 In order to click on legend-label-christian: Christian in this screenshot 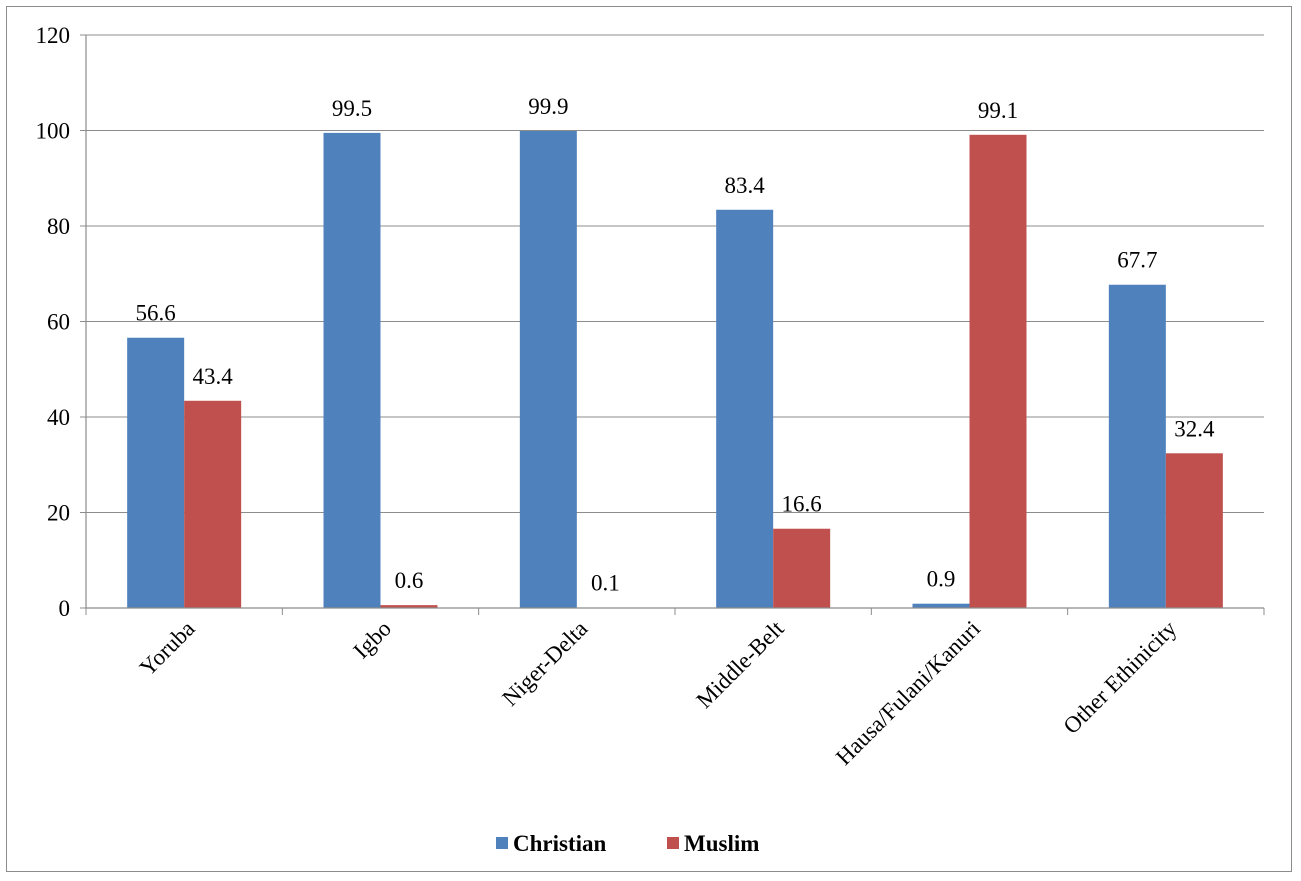, I will do `click(560, 843)`.